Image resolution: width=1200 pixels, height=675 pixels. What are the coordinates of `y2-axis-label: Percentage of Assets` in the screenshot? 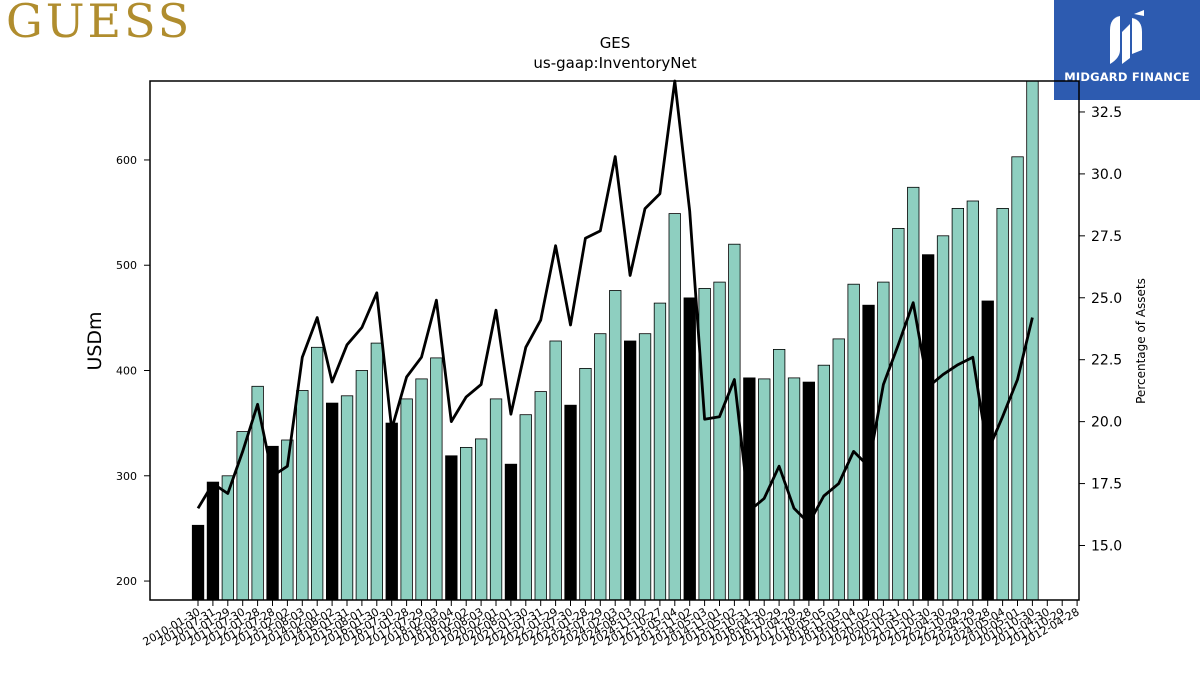 It's located at (1141, 341).